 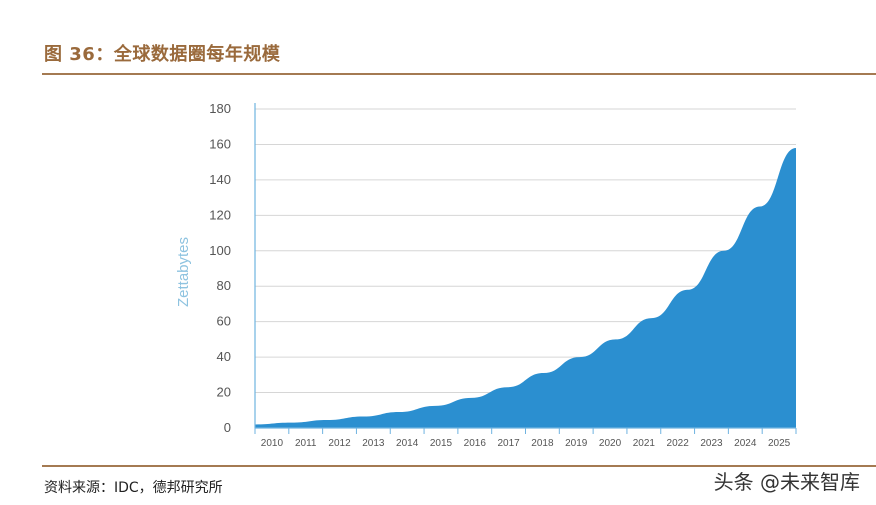 I want to click on source-divider, so click(x=459, y=466).